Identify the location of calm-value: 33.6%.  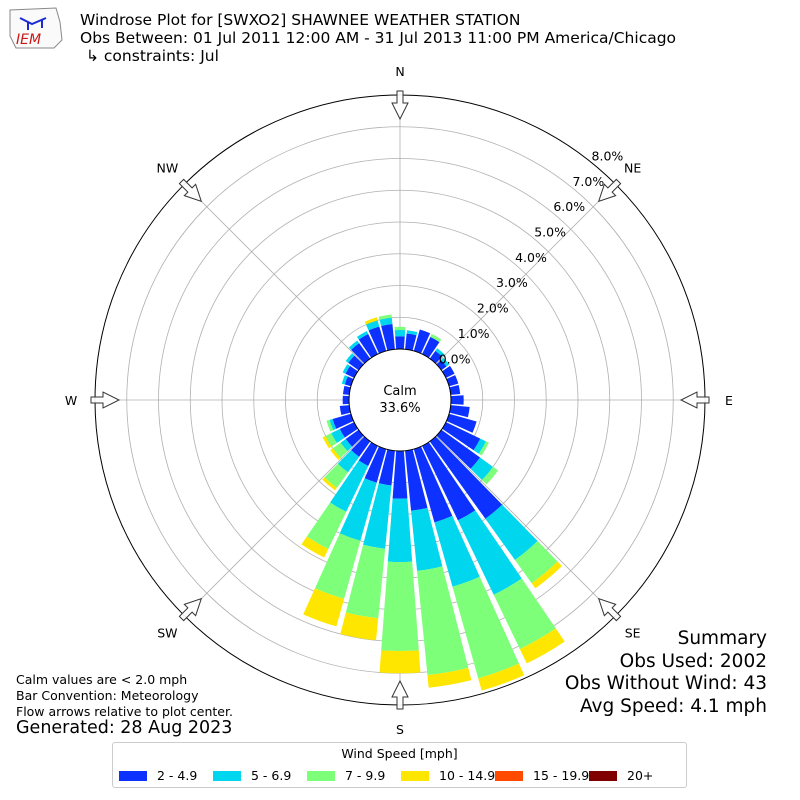
(399, 408).